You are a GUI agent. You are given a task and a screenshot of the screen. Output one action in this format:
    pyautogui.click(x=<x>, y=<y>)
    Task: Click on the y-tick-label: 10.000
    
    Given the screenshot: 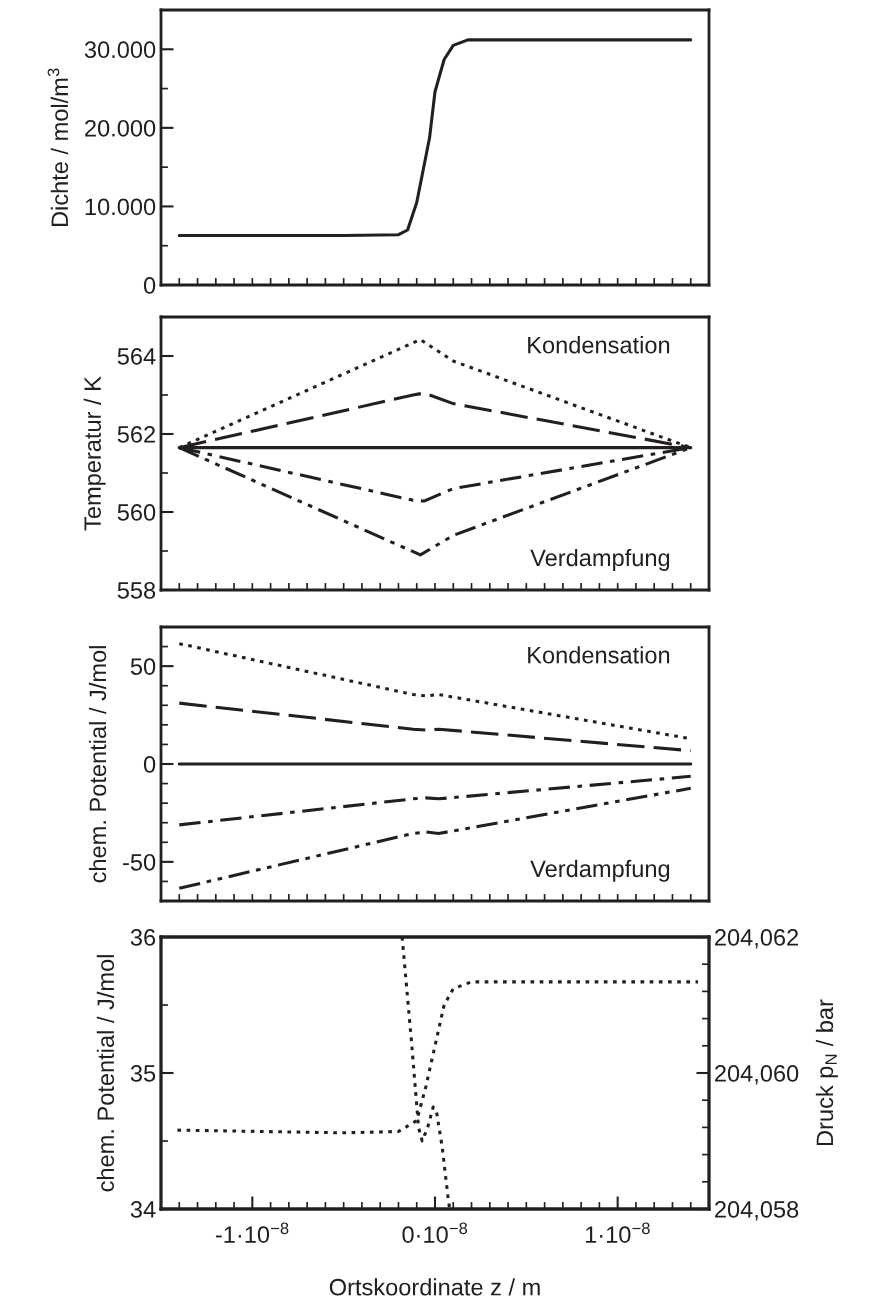 What is the action you would take?
    pyautogui.click(x=120, y=207)
    